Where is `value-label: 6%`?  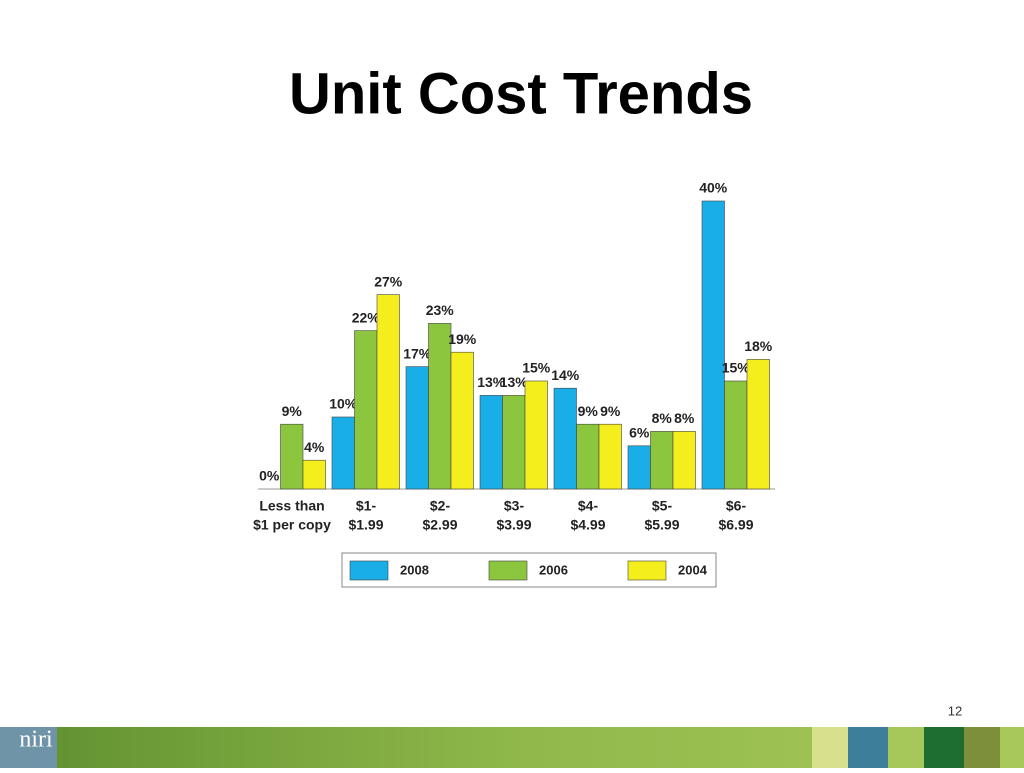 value-label: 6% is located at coordinates (639, 433).